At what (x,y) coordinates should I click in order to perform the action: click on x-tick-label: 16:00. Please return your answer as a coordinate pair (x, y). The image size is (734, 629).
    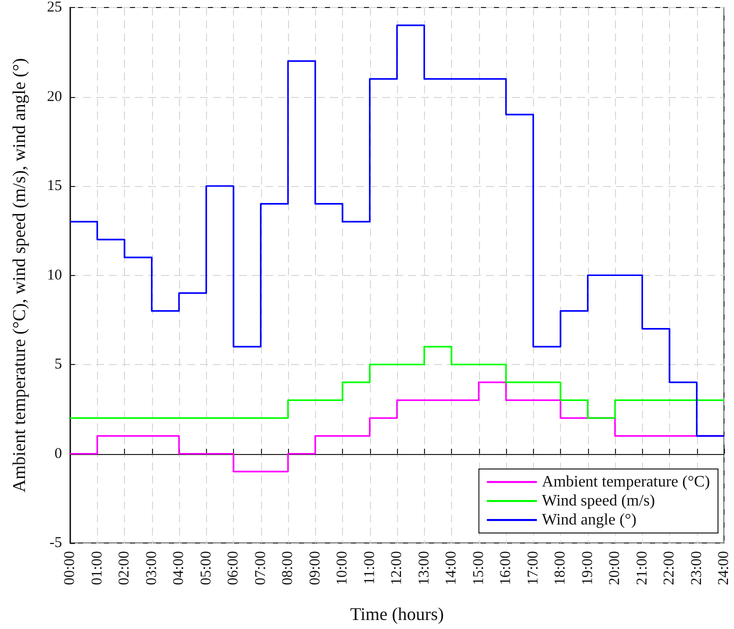
    Looking at the image, I should click on (506, 568).